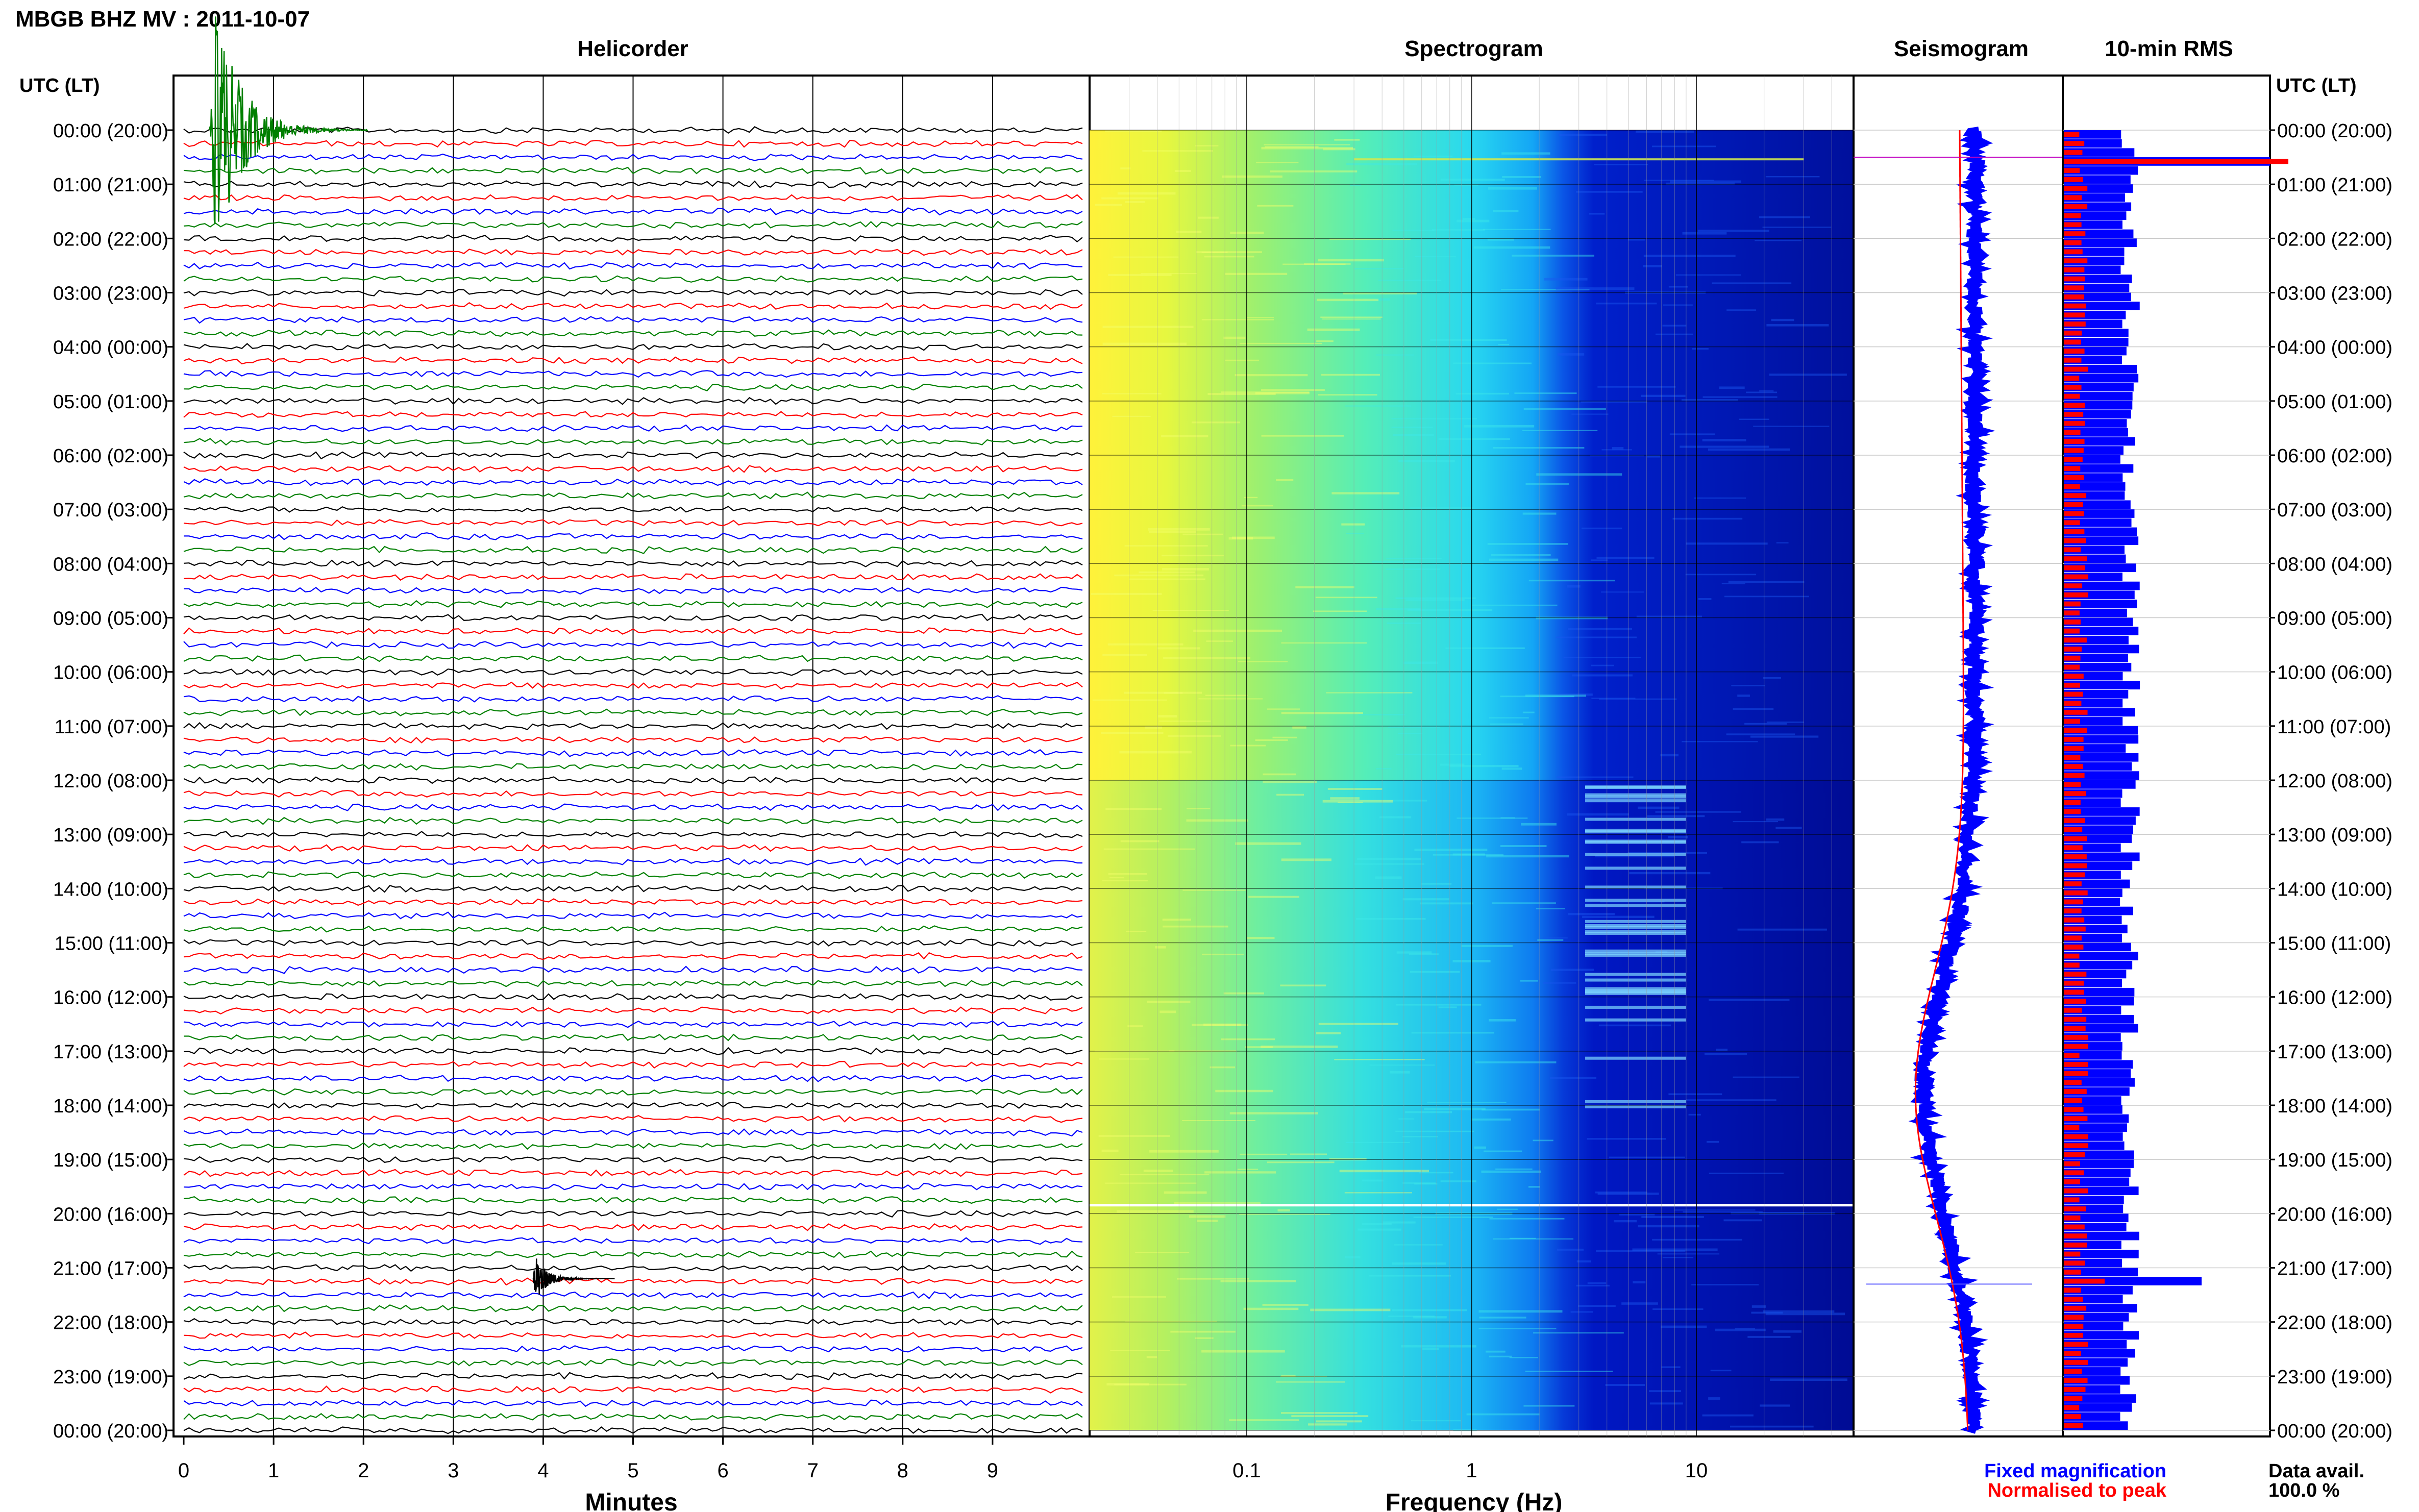  Describe the element at coordinates (110, 564) in the screenshot. I see `time-label-left: 08:00 (04:00)` at that location.